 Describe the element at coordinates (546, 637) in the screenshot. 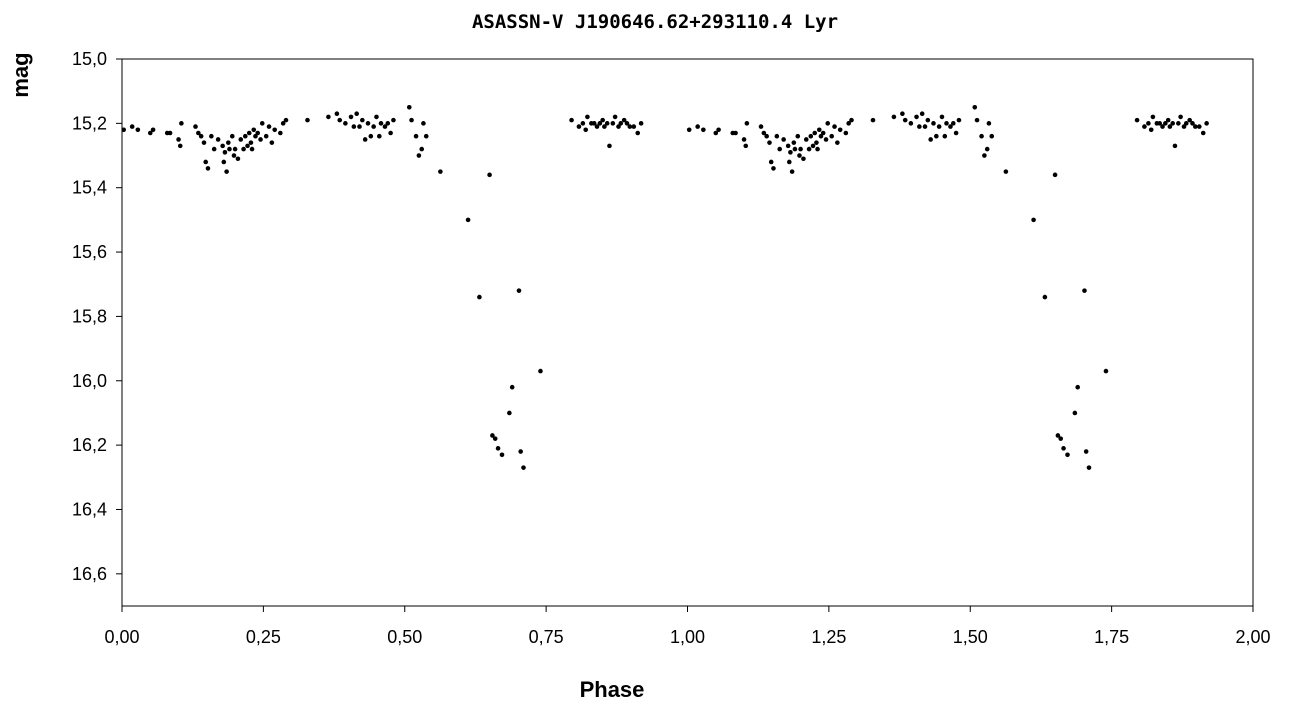

I see `x-tick-label: 0,75` at that location.